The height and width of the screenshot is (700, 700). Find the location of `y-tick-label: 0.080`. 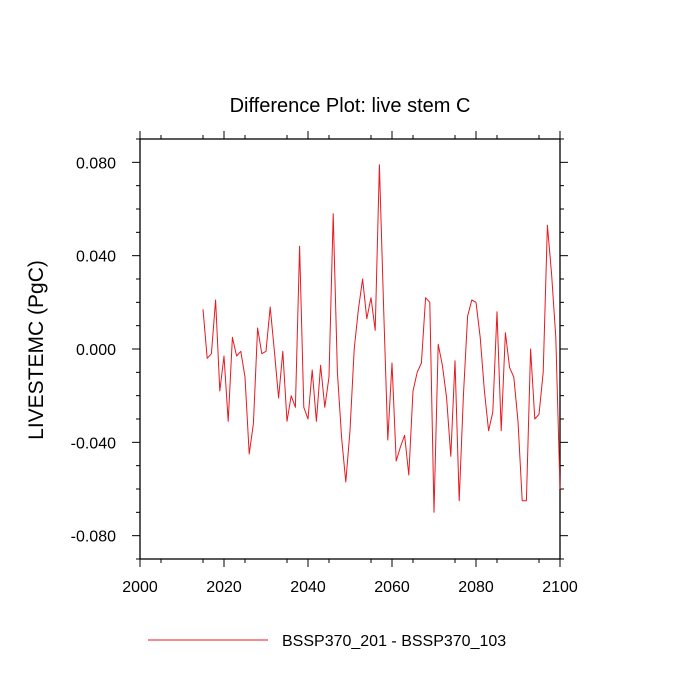

y-tick-label: 0.080 is located at coordinates (96, 163).